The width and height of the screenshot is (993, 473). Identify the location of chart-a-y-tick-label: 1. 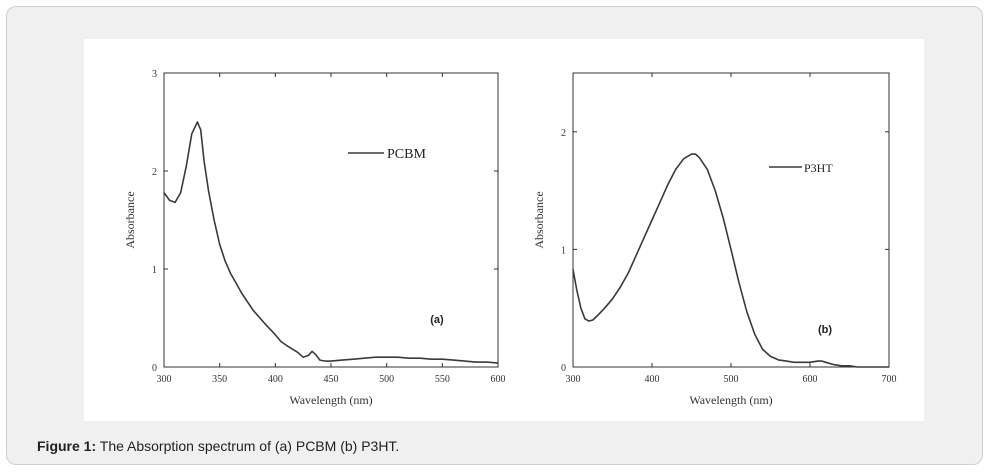
(154, 270).